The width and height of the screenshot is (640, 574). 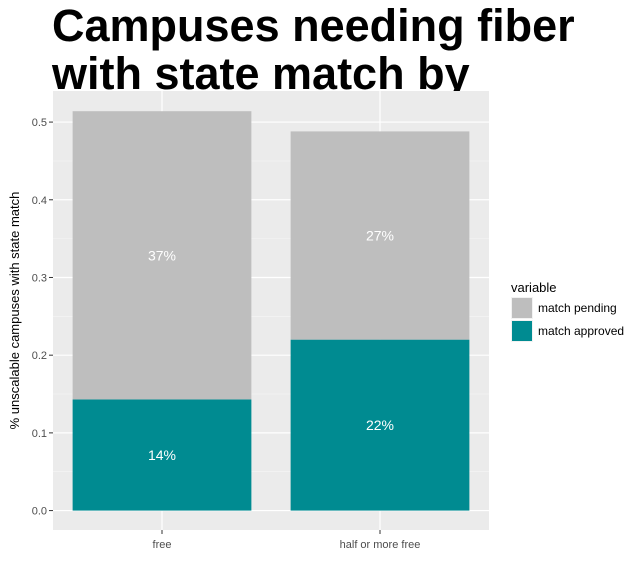 I want to click on y-tick-label: 0.3, so click(x=39, y=278).